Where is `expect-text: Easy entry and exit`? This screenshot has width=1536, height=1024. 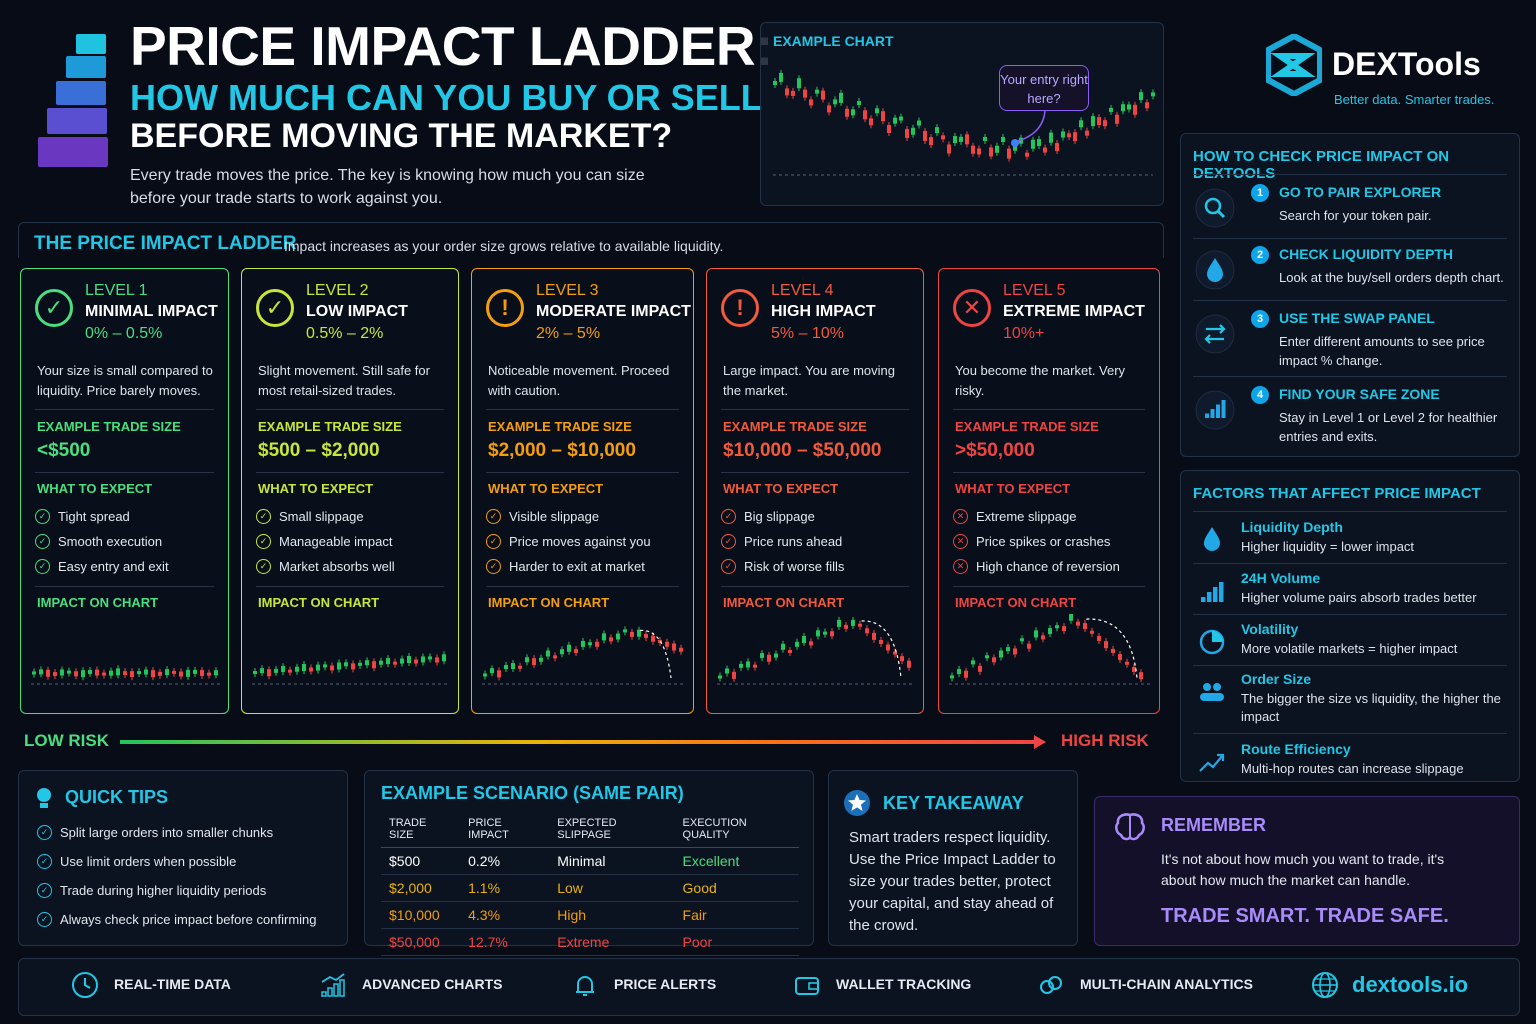 expect-text: Easy entry and exit is located at coordinates (113, 566).